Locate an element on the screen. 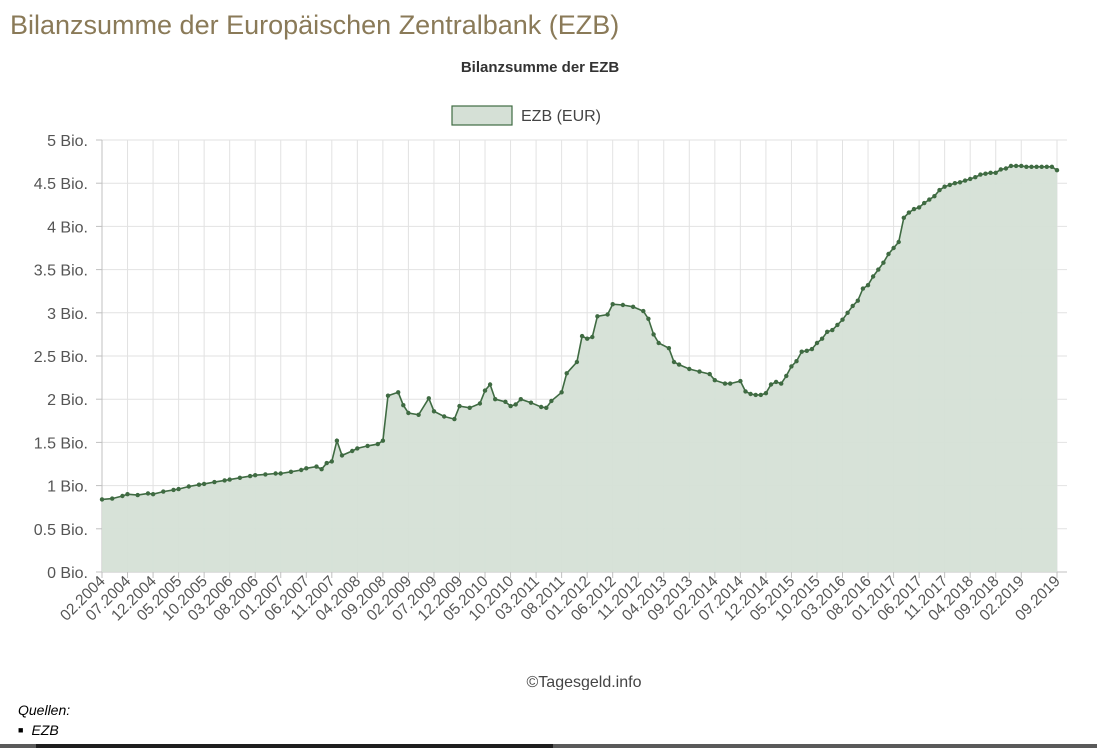 This screenshot has height=748, width=1097. legend-swatch is located at coordinates (482, 115).